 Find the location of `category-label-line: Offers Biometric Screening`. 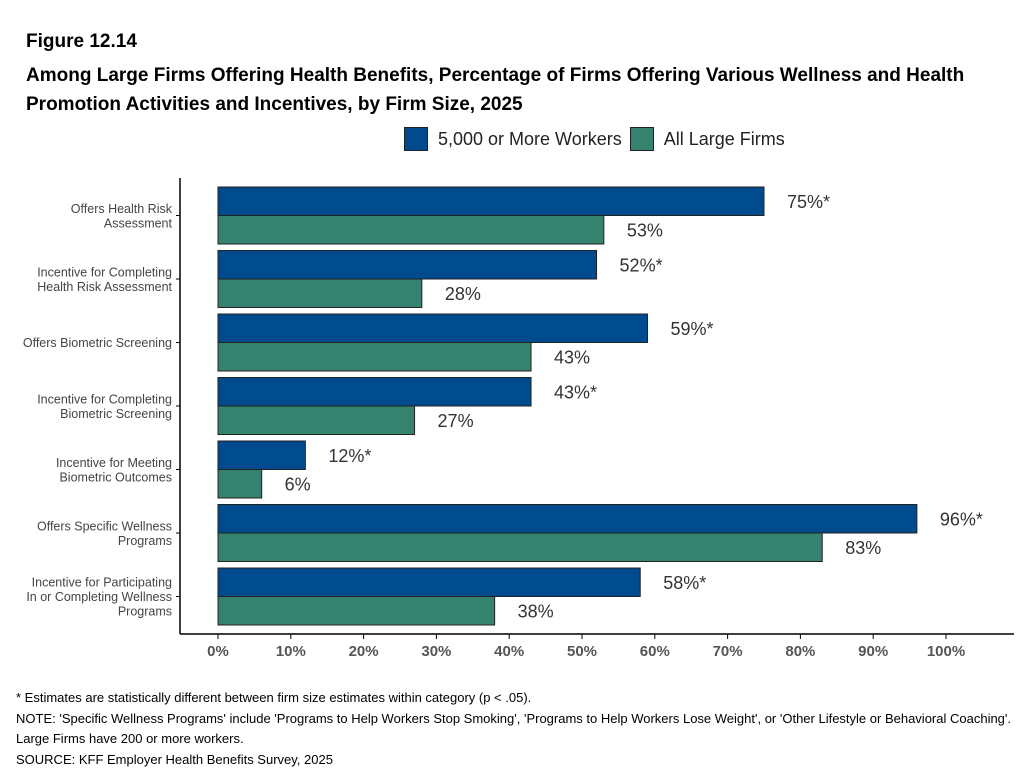

category-label-line: Offers Biometric Screening is located at coordinates (97, 343).